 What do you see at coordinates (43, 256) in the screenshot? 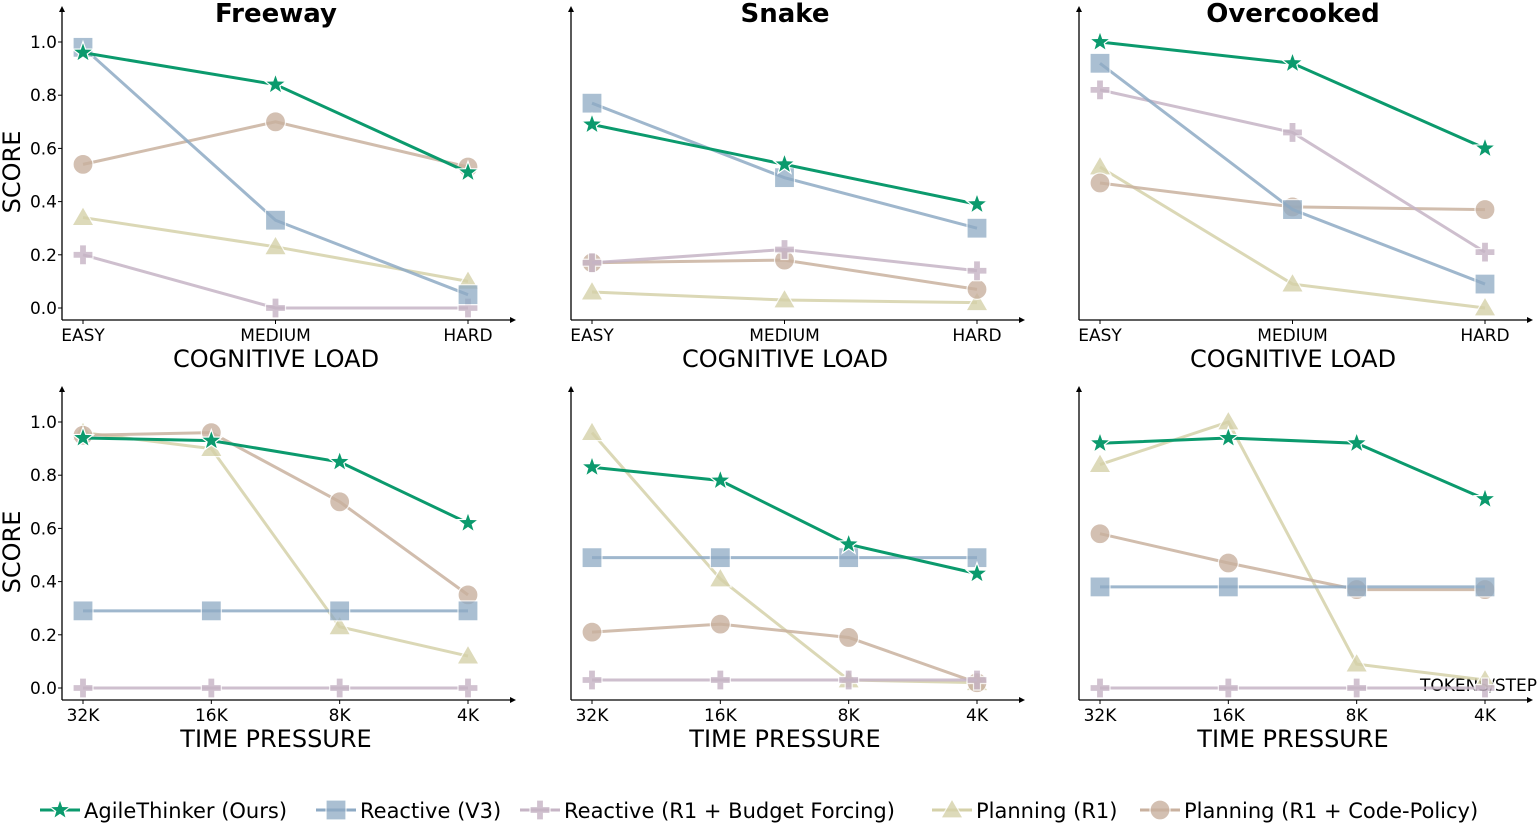
I see `y-tick-label: 0.2` at bounding box center [43, 256].